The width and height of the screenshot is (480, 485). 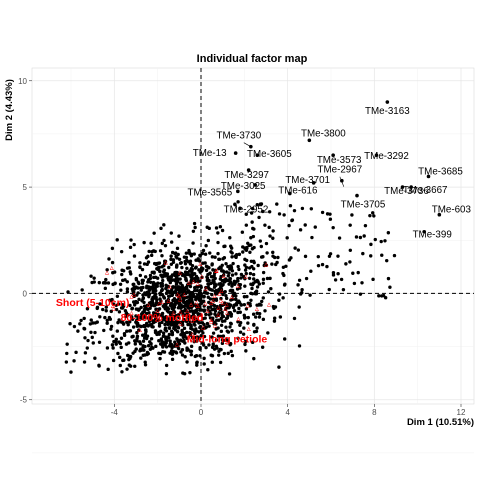 I want to click on category-label: Short (5-10cm), so click(x=93, y=303).